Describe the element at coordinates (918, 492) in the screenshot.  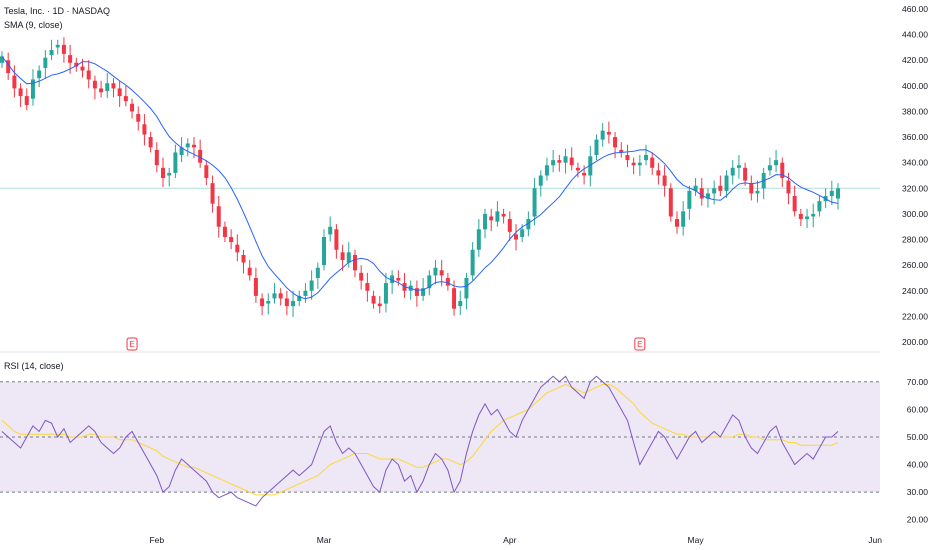
I see `rsi-tick-label: 30.00` at that location.